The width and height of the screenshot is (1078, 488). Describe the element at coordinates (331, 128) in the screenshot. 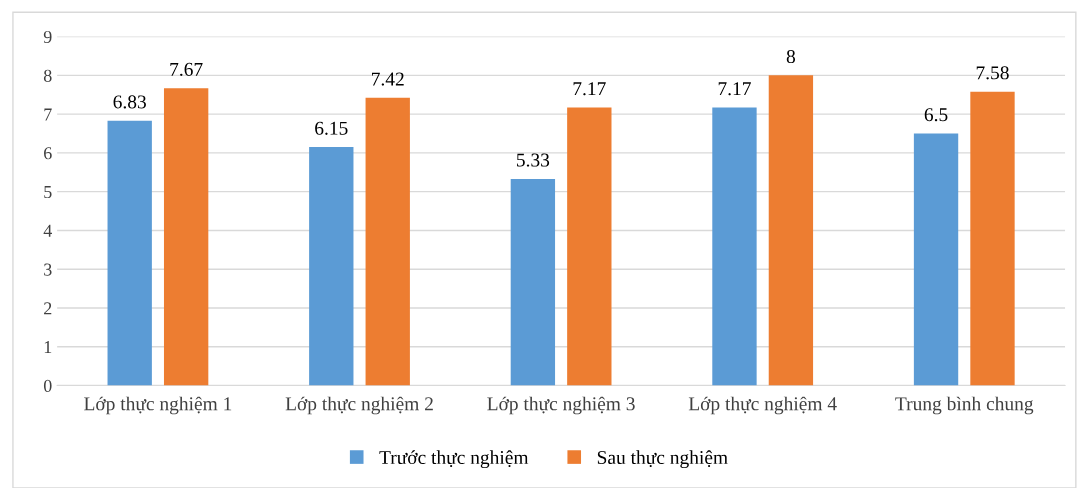

I see `data-label: 6.15` at that location.